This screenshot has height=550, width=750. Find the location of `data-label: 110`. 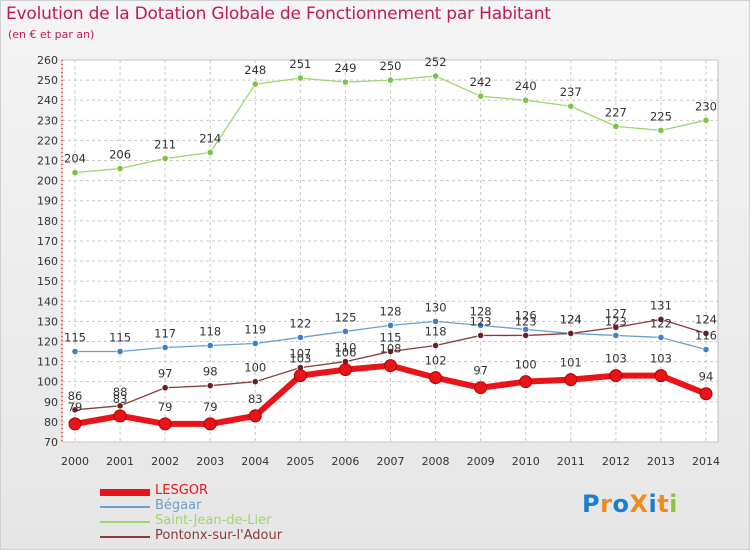

data-label: 110 is located at coordinates (345, 348).